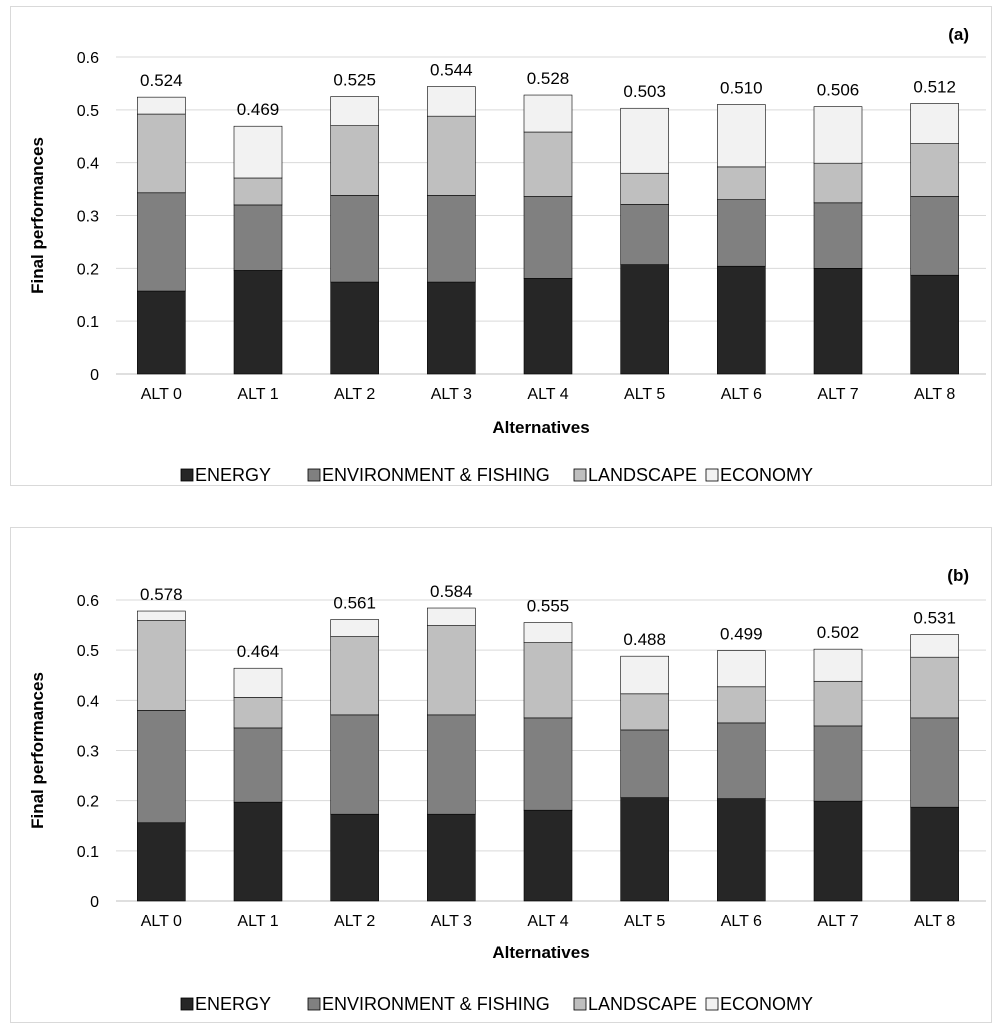 The width and height of the screenshot is (995, 1029). Describe the element at coordinates (580, 475) in the screenshot. I see `legend-swatch-landscape` at that location.